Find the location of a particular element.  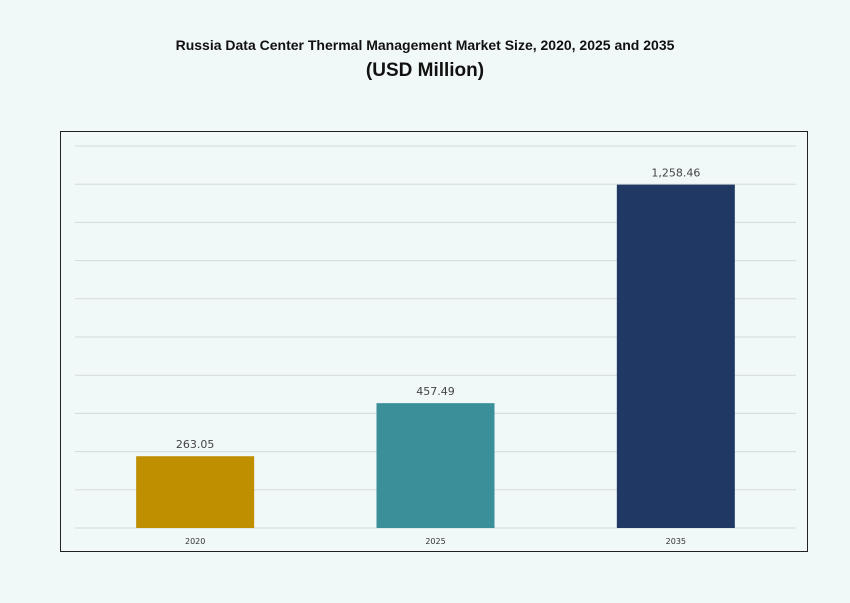

data-label-2025: 457.49 is located at coordinates (435, 391).